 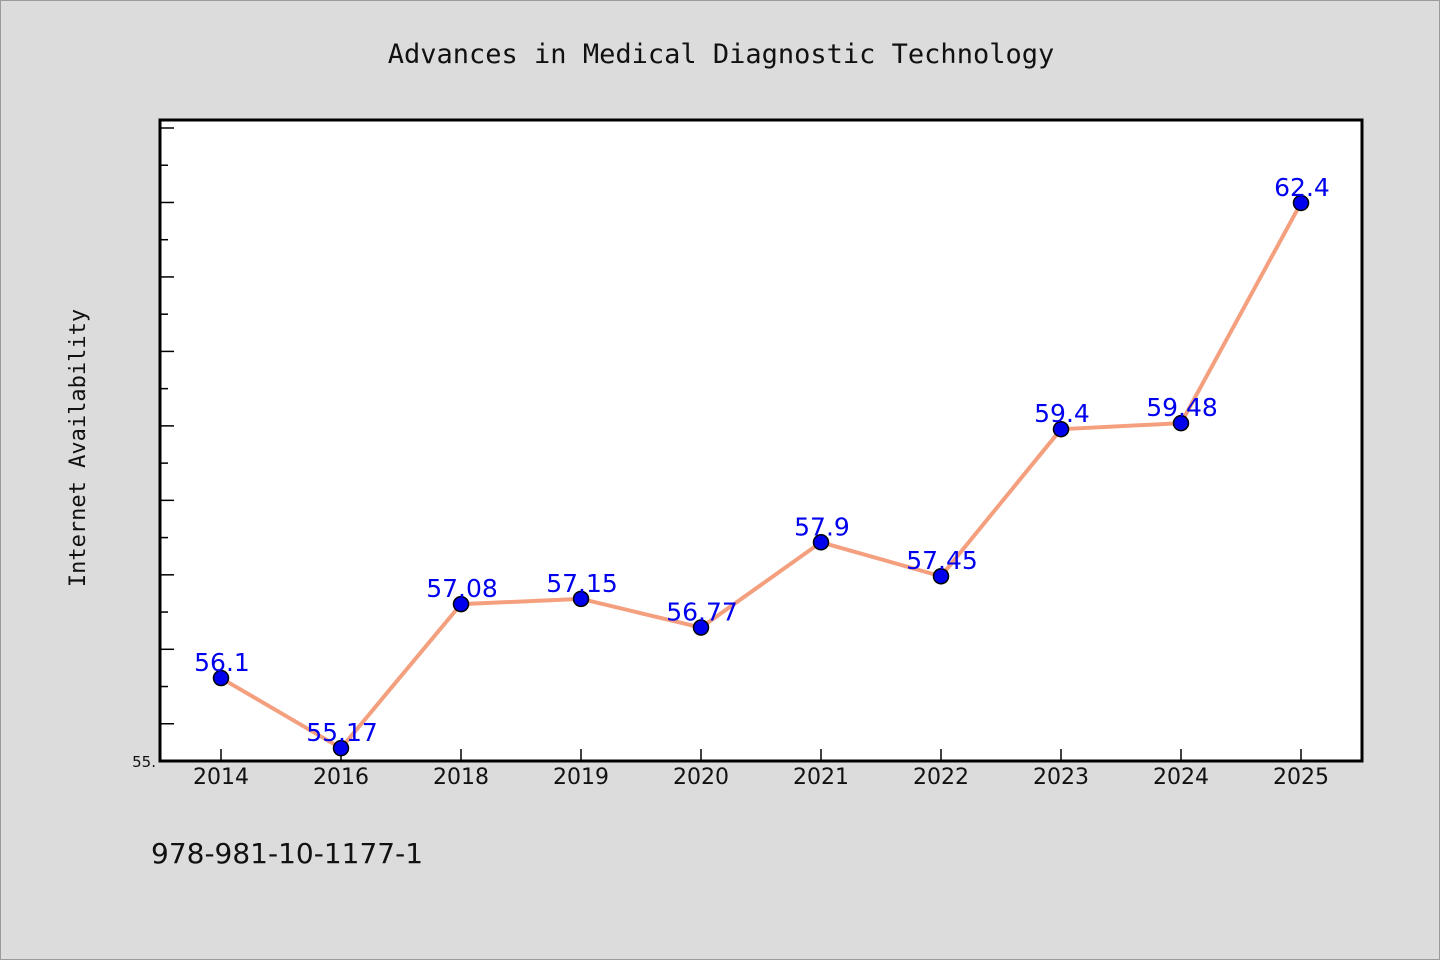 What do you see at coordinates (144, 762) in the screenshot?
I see `y-axis-min-label: 55.` at bounding box center [144, 762].